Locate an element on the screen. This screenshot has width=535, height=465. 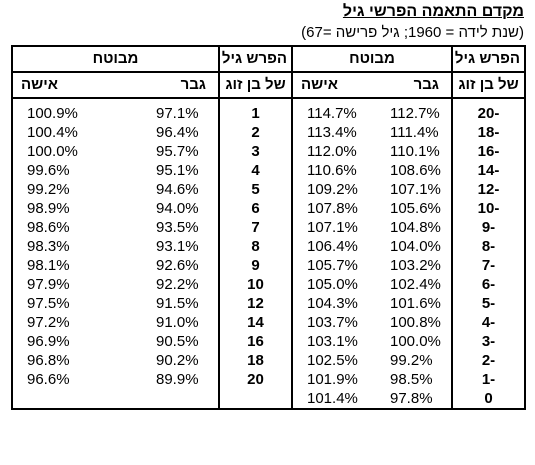
woman-value-cell: 98.3% is located at coordinates (77, 246).